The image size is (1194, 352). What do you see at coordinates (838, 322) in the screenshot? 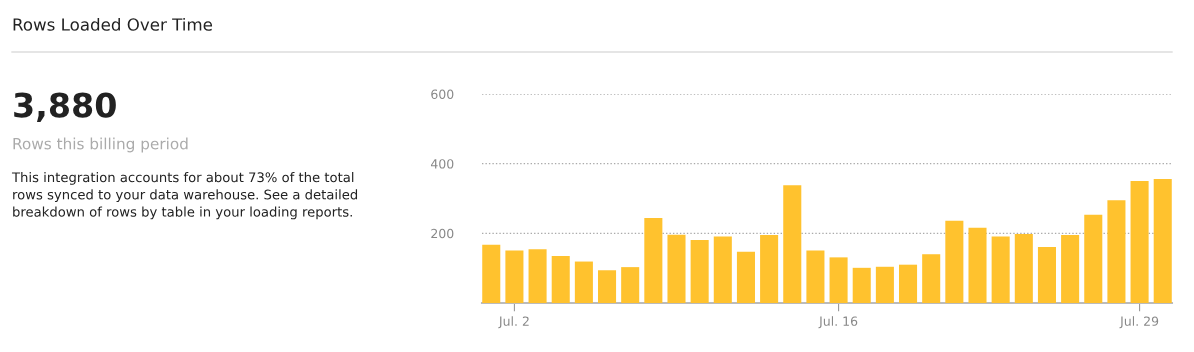
I see `x-tick-label: Jul. 16` at bounding box center [838, 322].